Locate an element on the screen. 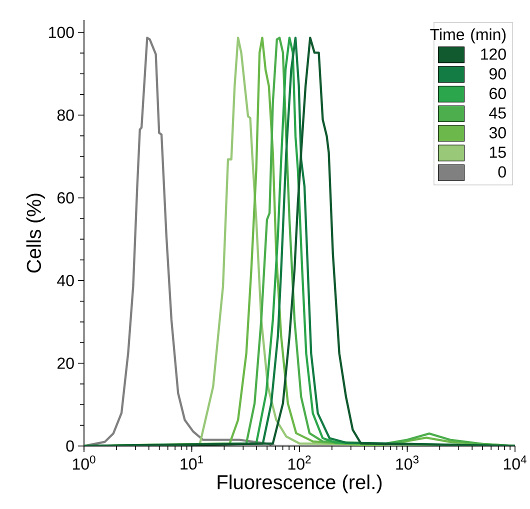  x-tick-label: 10$^{2}$ is located at coordinates (299, 463).